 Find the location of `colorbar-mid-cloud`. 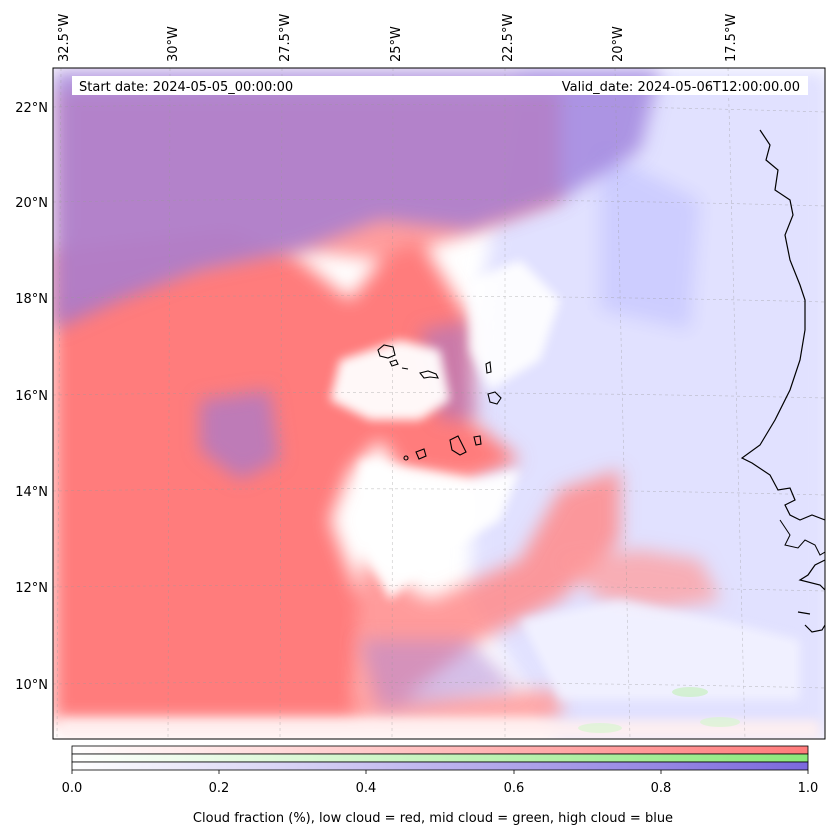

colorbar-mid-cloud is located at coordinates (440, 758).